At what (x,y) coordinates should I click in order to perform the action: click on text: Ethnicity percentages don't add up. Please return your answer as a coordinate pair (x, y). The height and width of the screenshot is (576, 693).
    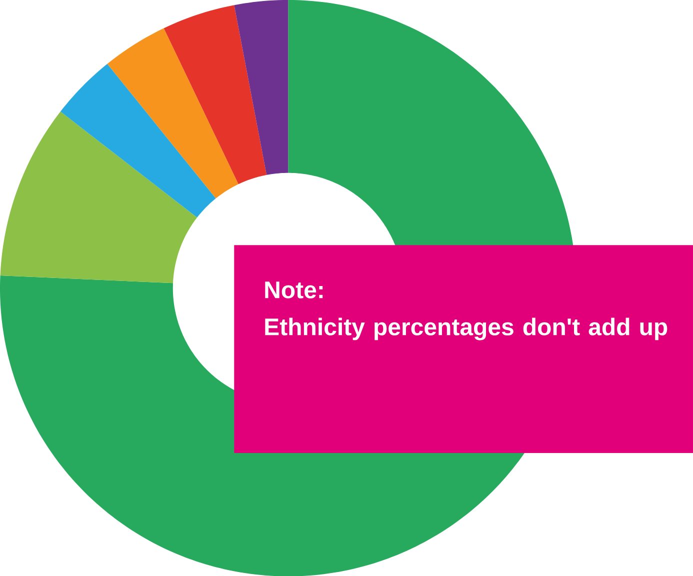
    Looking at the image, I should click on (466, 329).